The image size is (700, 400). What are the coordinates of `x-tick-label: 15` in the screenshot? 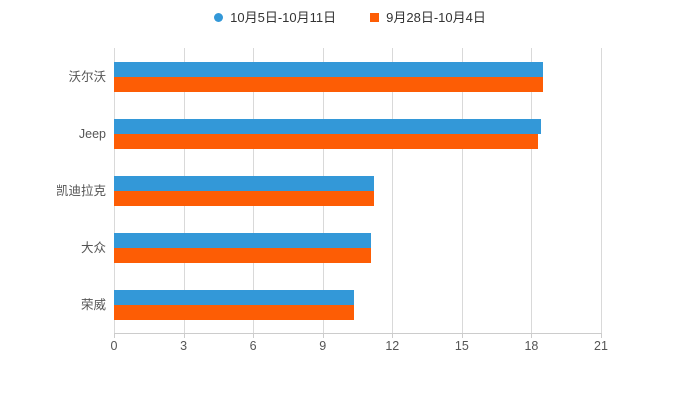 It's located at (461, 346).